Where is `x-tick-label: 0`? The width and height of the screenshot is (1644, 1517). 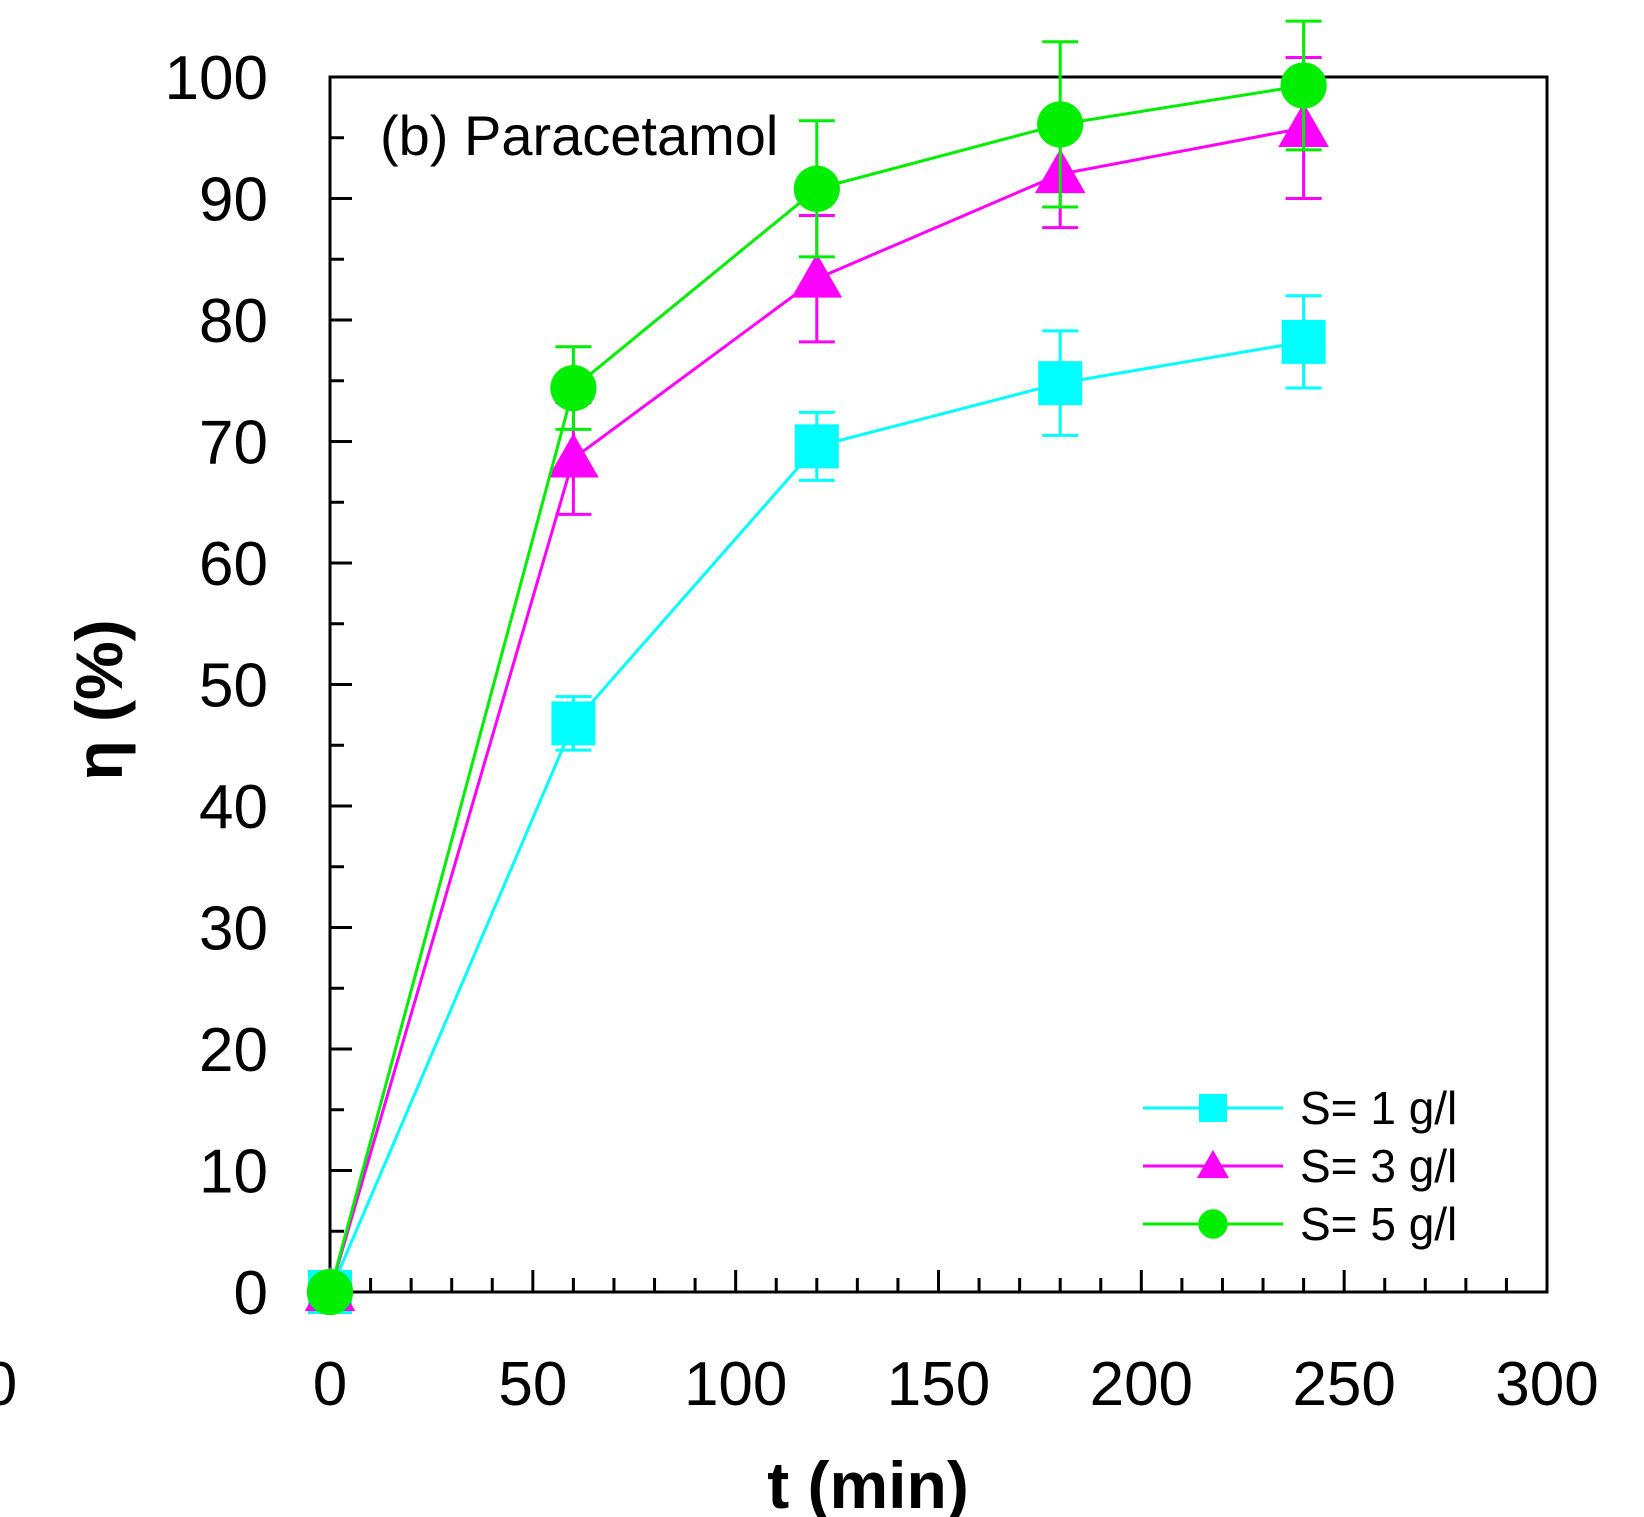
x-tick-label: 0 is located at coordinates (330, 1384).